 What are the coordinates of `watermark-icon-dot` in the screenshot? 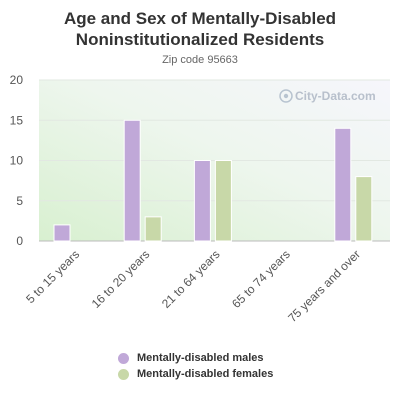 It's located at (286, 96).